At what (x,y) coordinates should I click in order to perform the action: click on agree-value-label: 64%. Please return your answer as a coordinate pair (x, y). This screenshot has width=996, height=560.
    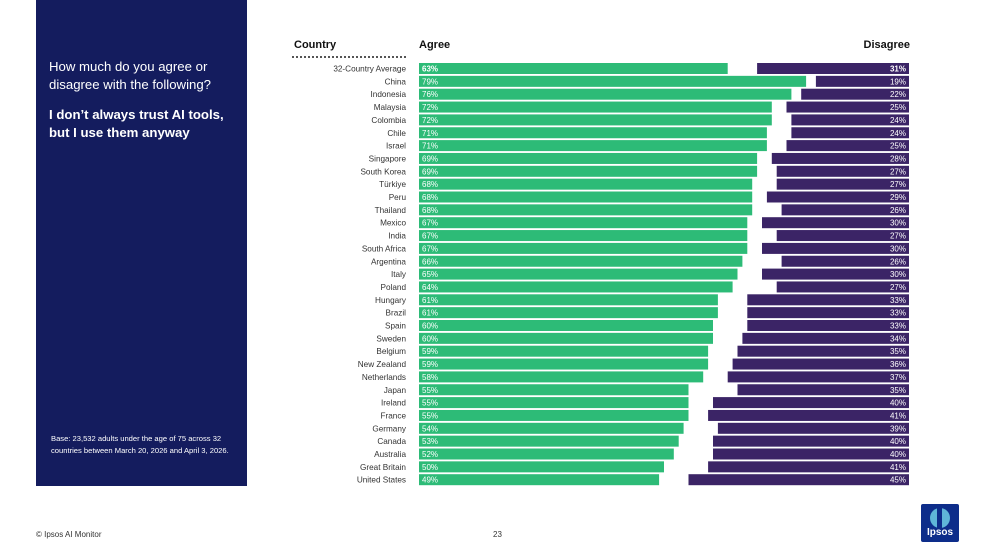
    Looking at the image, I should click on (430, 287).